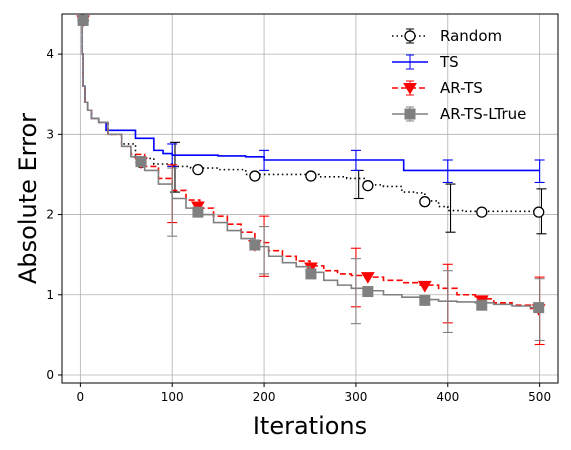  Describe the element at coordinates (483, 114) in the screenshot. I see `legend-label: AR-TS-LTrue` at that location.